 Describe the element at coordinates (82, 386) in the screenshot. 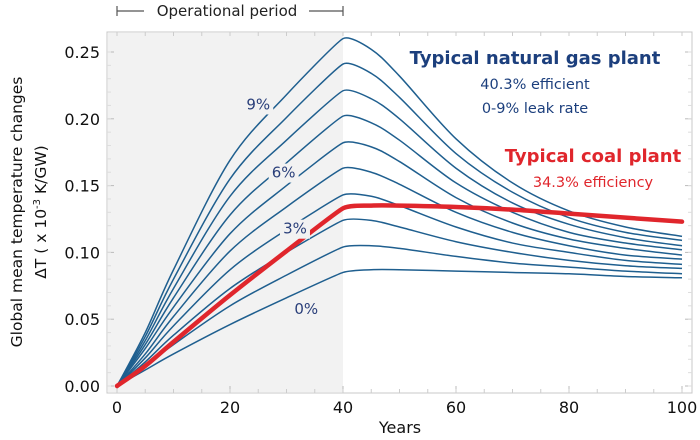

I see `y-tick-label: 0.00` at that location.